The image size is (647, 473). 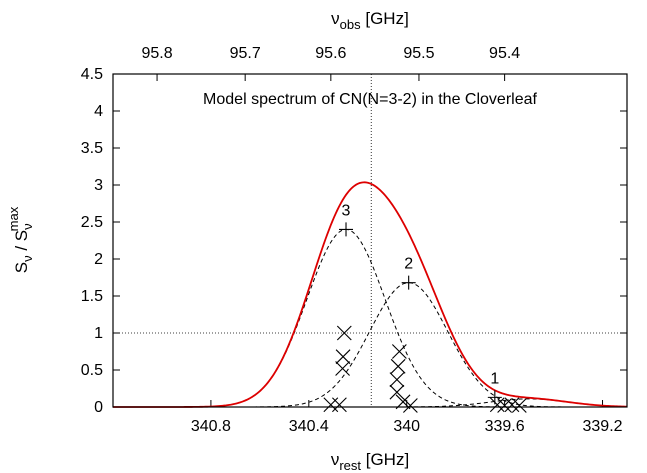 I want to click on y-tick-label: 2, so click(x=98, y=259).